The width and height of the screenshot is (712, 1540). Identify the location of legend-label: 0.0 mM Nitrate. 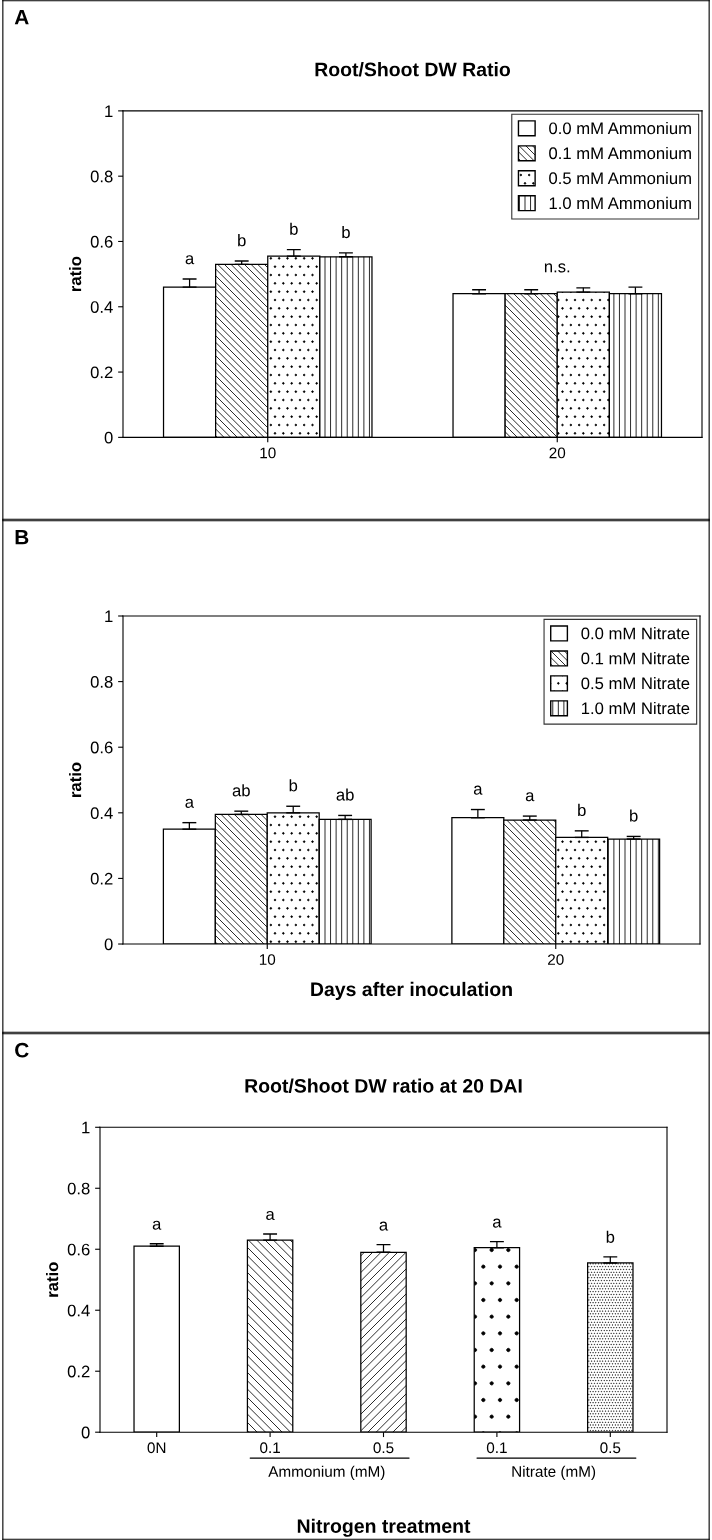
(635, 633).